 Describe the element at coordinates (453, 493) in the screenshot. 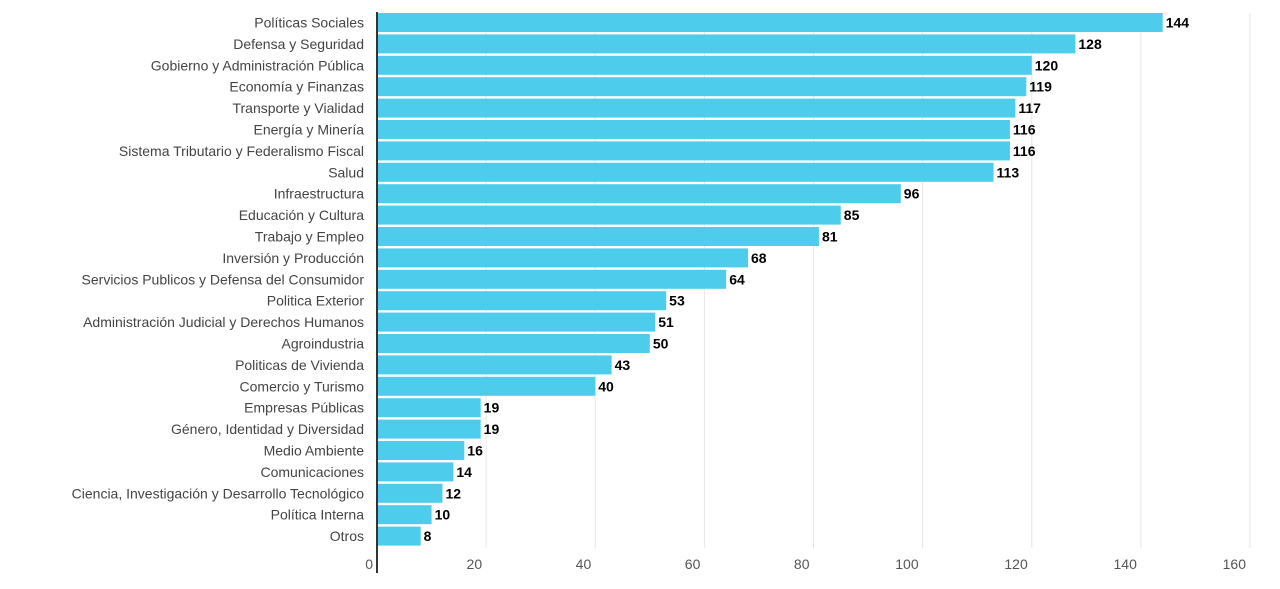

I see `value-label: 12` at that location.